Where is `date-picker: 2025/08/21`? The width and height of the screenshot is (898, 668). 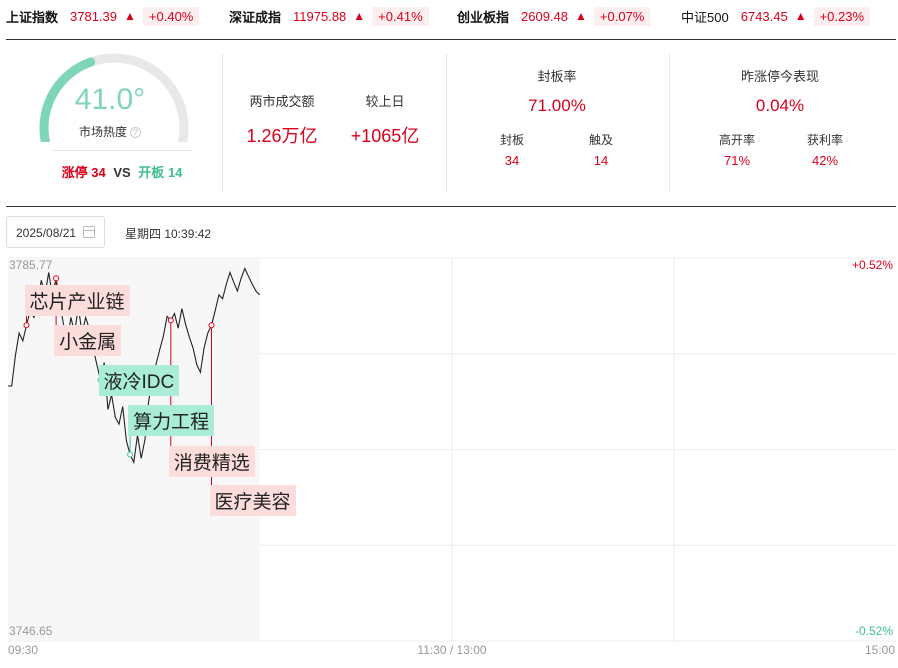 date-picker: 2025/08/21 is located at coordinates (55, 232).